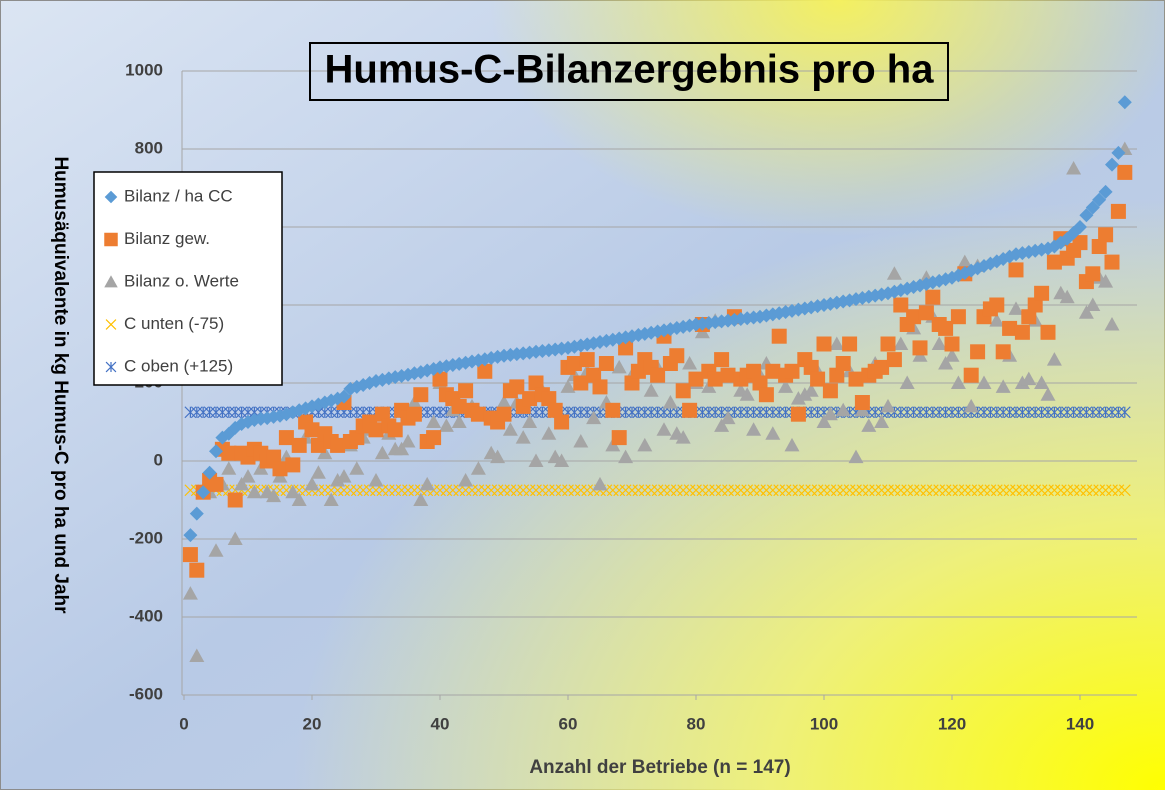 The width and height of the screenshot is (1165, 790). What do you see at coordinates (111, 324) in the screenshot?
I see `legend-marker` at bounding box center [111, 324].